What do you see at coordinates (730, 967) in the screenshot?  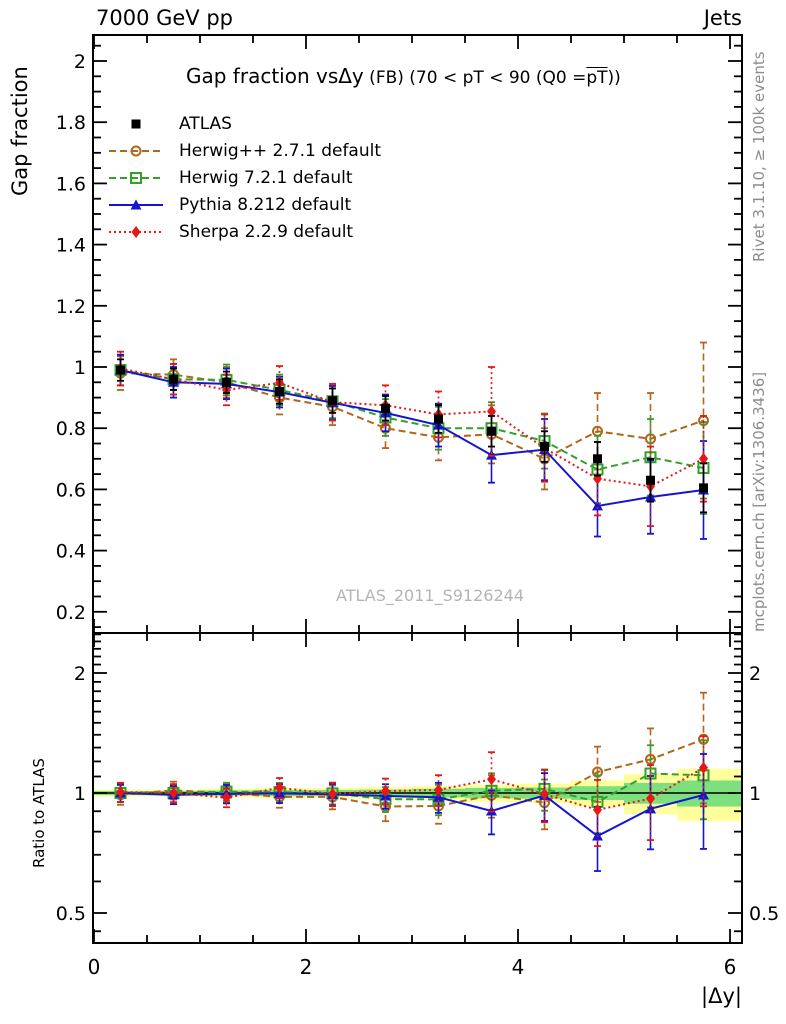 I see `axis-tick-label: 6` at bounding box center [730, 967].